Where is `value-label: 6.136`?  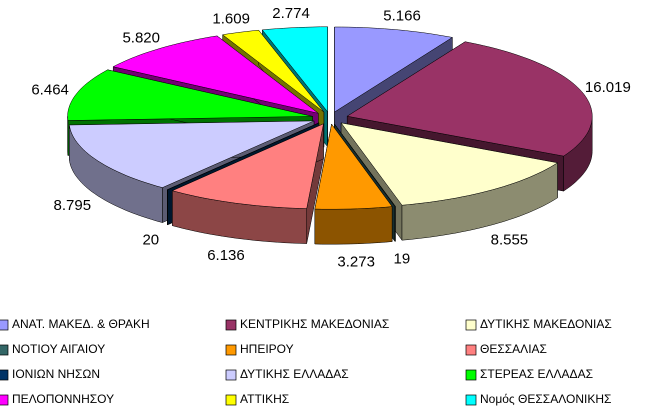 value-label: 6.136 is located at coordinates (226, 255).